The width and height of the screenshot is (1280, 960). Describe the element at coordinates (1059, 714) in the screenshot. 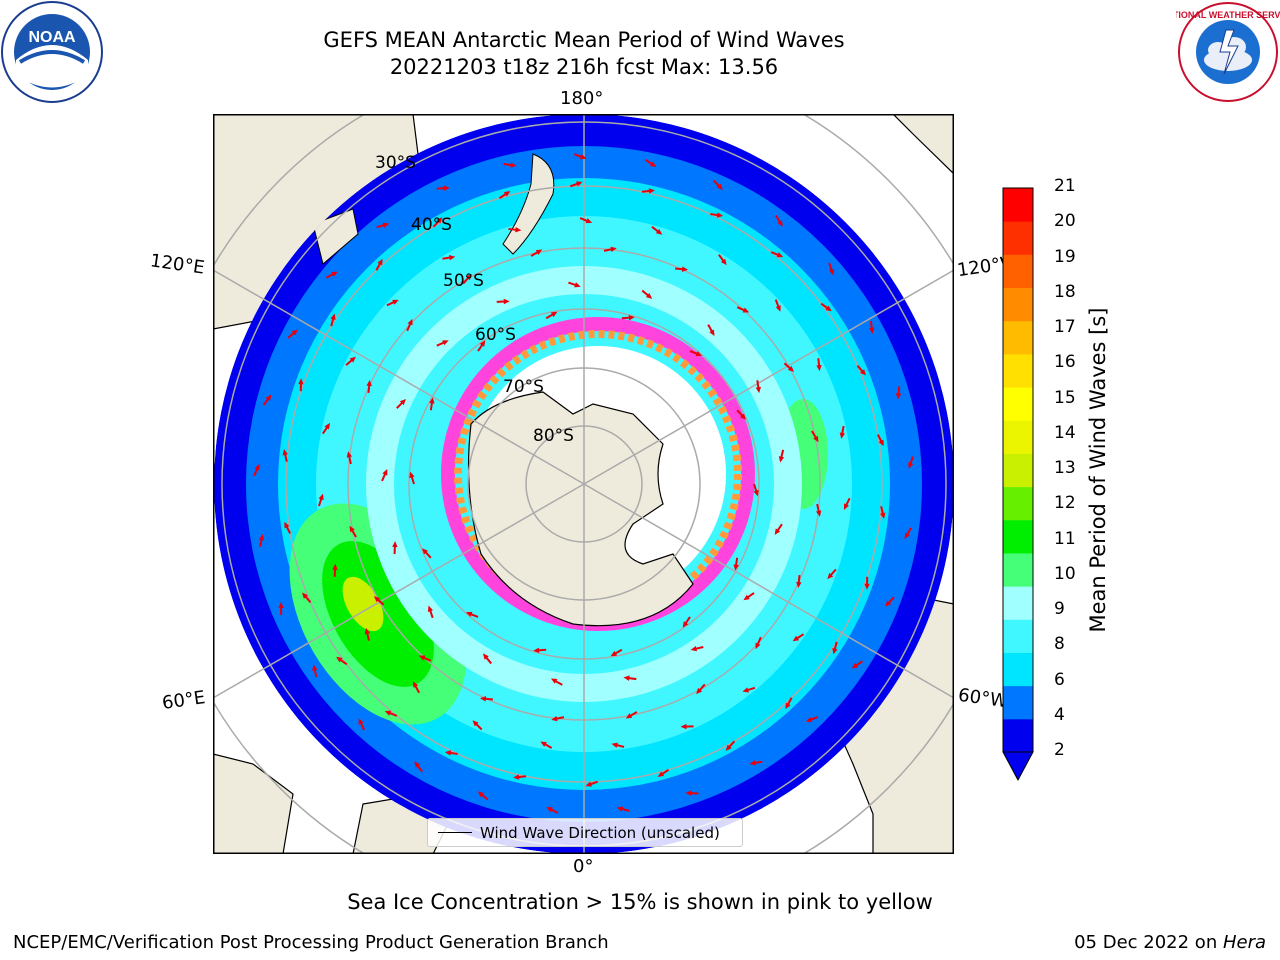

I see `colorbar-tick: 4` at that location.